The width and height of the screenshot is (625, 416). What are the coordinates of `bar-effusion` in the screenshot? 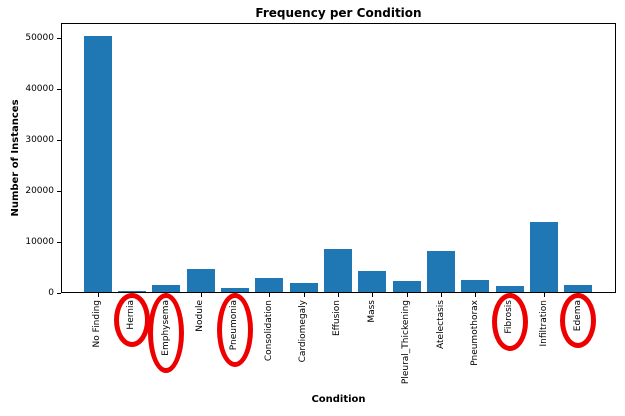 It's located at (337, 270).